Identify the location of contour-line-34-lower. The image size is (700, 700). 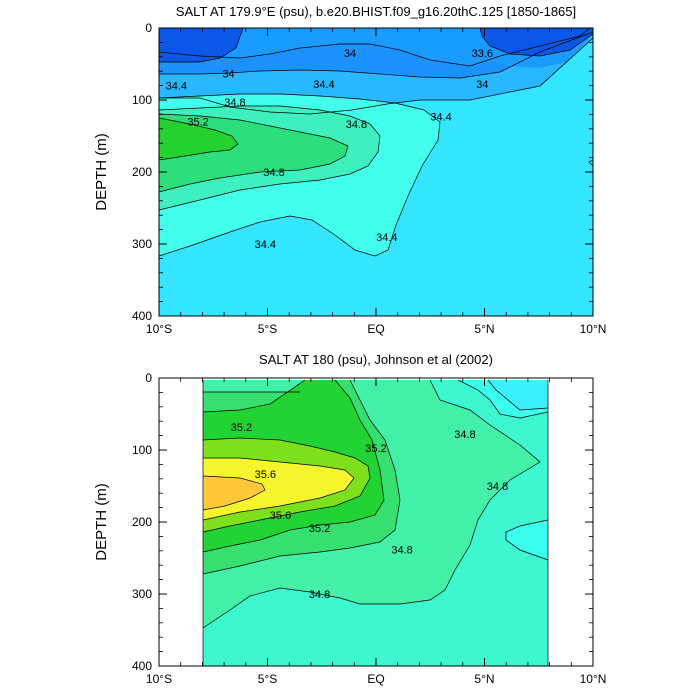
(376, 55).